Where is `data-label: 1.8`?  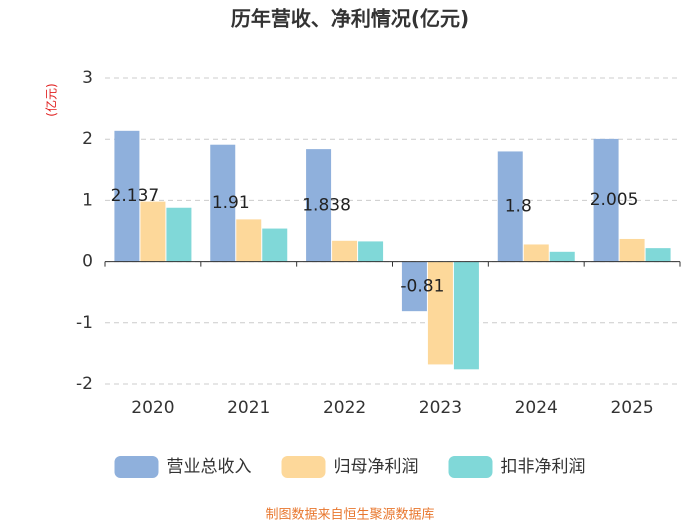 data-label: 1.8 is located at coordinates (518, 207).